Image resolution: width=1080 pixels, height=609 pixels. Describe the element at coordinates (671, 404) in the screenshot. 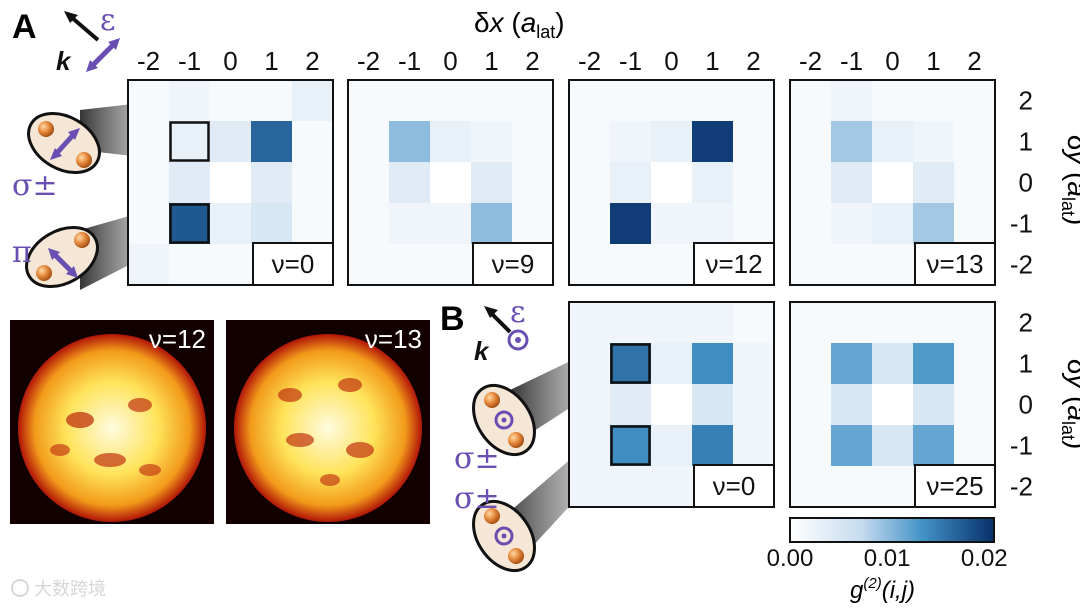

I see `heatmap-panel-b-4: ν=0` at that location.